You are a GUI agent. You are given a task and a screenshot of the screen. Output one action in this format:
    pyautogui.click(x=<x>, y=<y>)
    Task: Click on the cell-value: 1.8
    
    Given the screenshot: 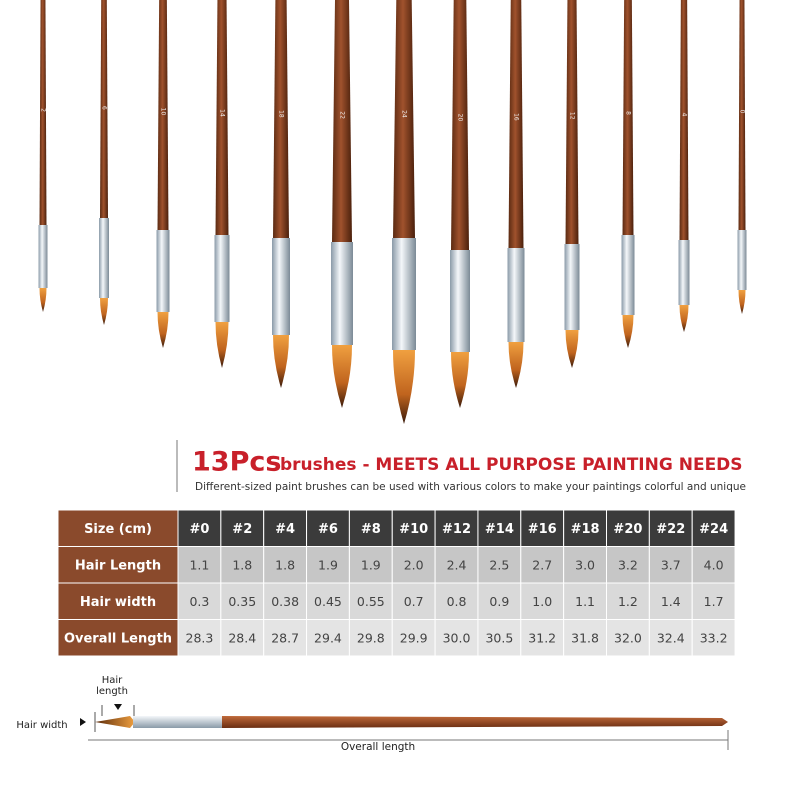 What is the action you would take?
    pyautogui.click(x=242, y=564)
    